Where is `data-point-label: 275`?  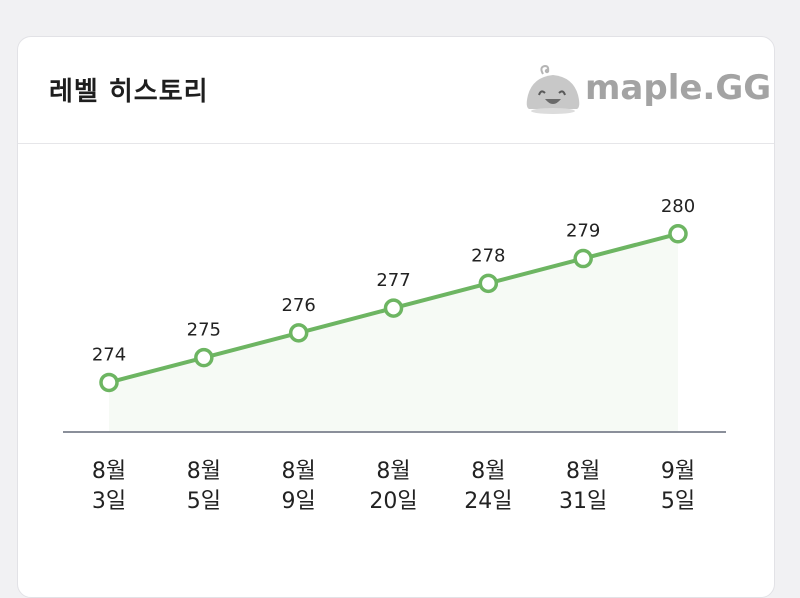
data-point-label: 275 is located at coordinates (204, 330).